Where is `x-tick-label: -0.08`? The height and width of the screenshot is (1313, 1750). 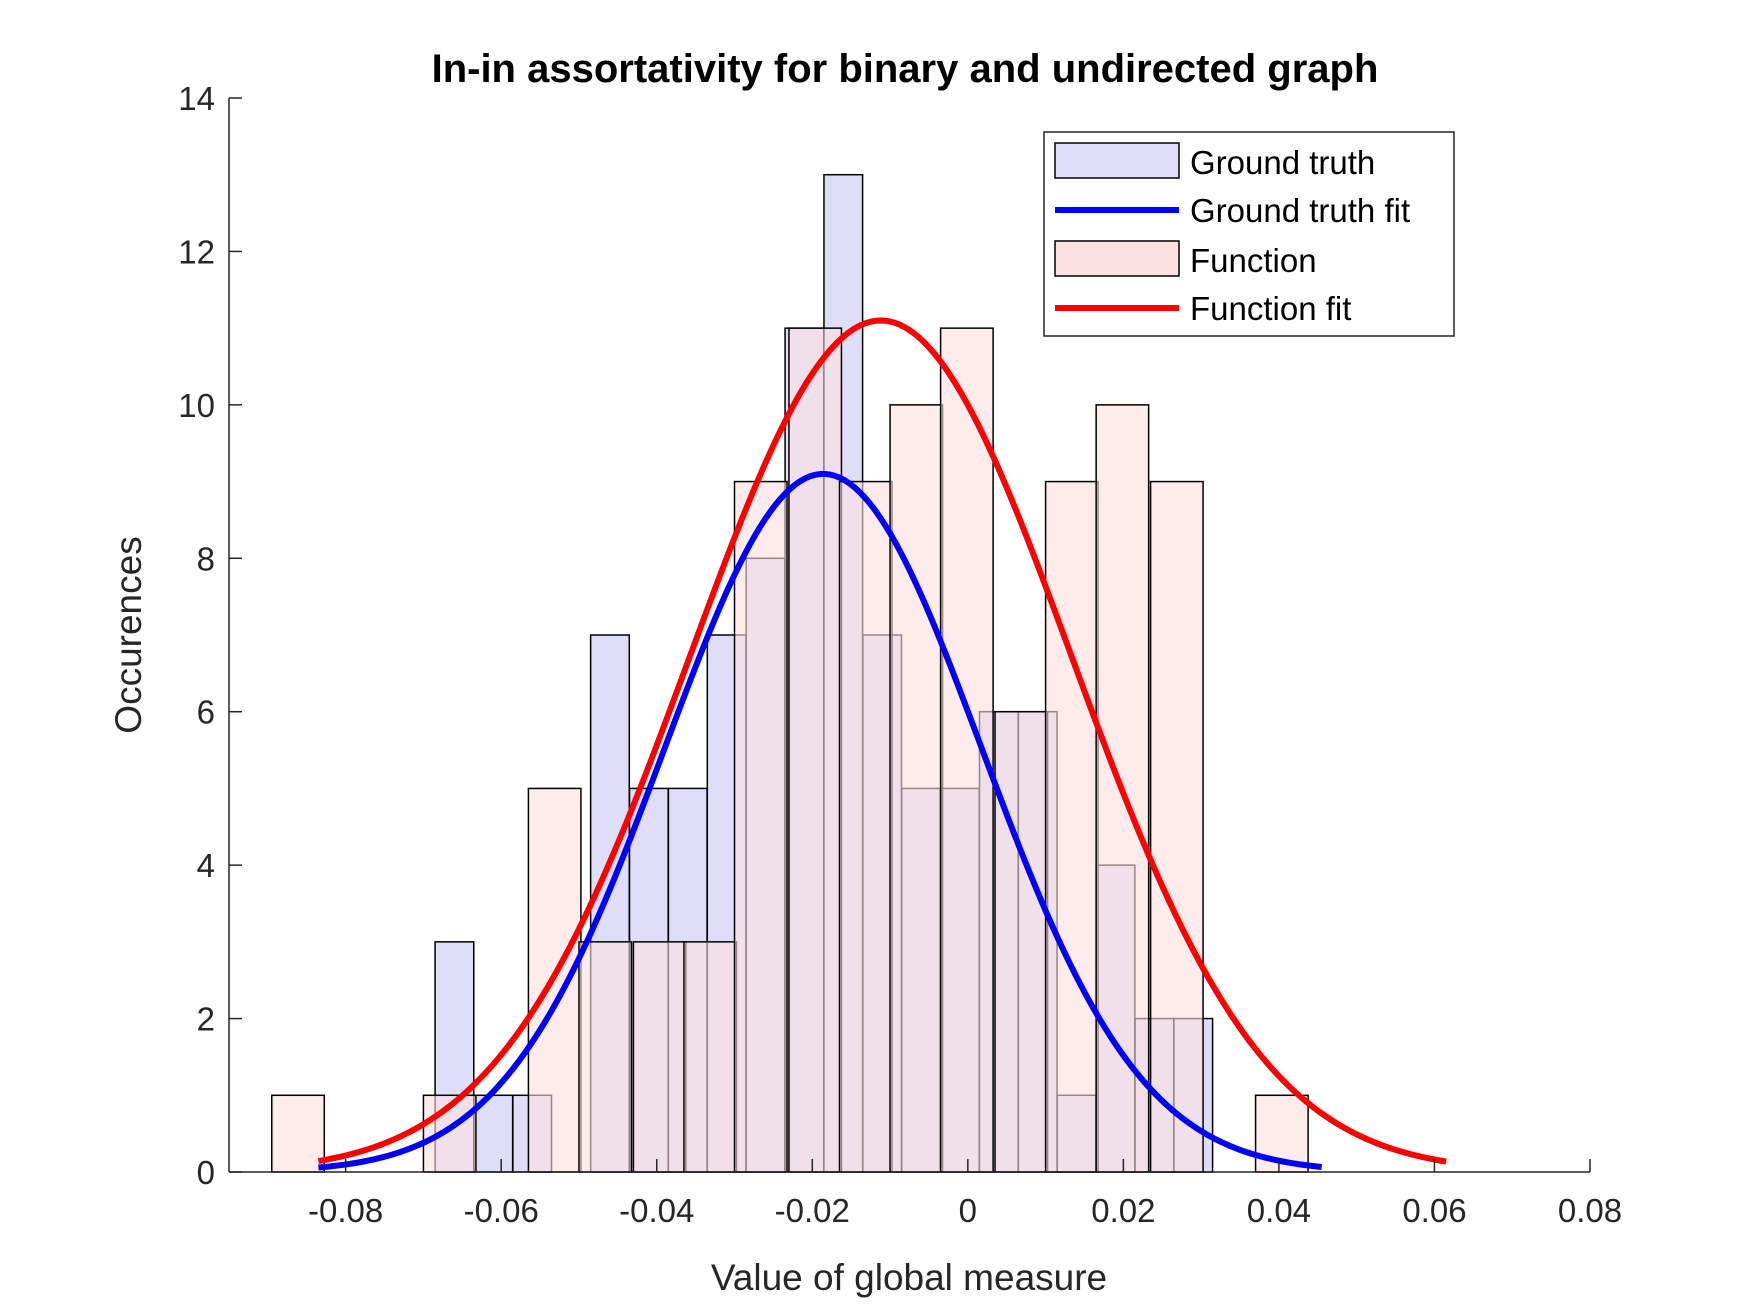
x-tick-label: -0.08 is located at coordinates (345, 1210).